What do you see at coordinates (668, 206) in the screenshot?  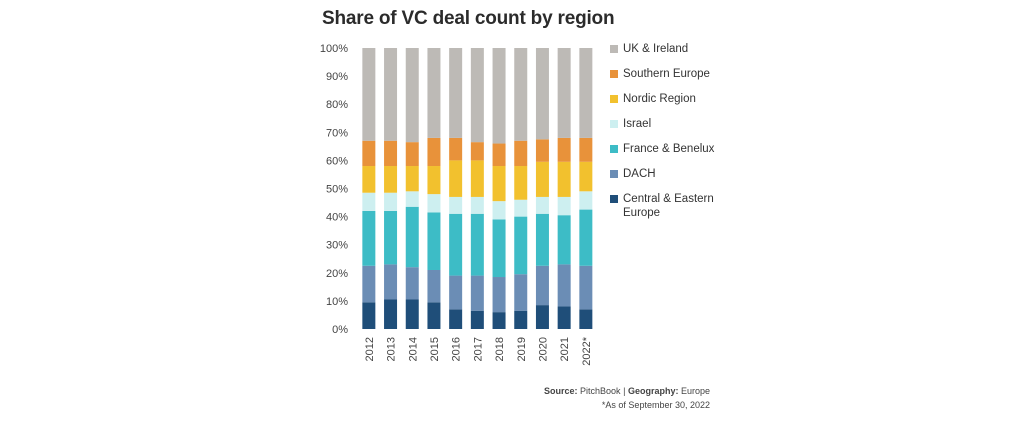 I see `legend-label: Central & Eastern Europe` at bounding box center [668, 206].